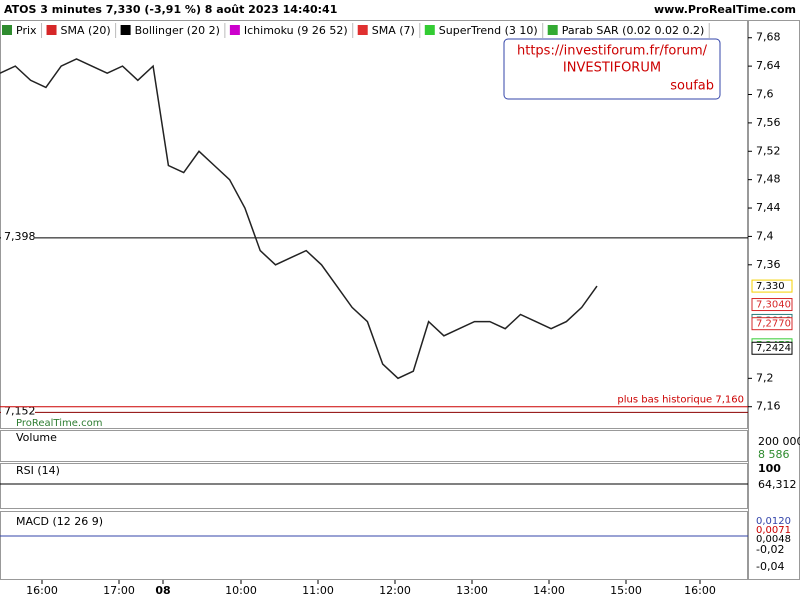  Describe the element at coordinates (768, 207) in the screenshot. I see `y-tick-label: 7,44` at that location.